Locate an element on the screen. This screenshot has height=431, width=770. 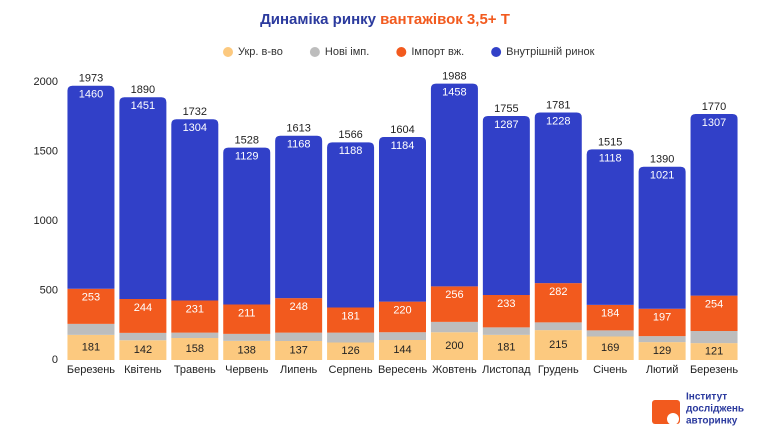
data-label: 1460 is located at coordinates (91, 95).